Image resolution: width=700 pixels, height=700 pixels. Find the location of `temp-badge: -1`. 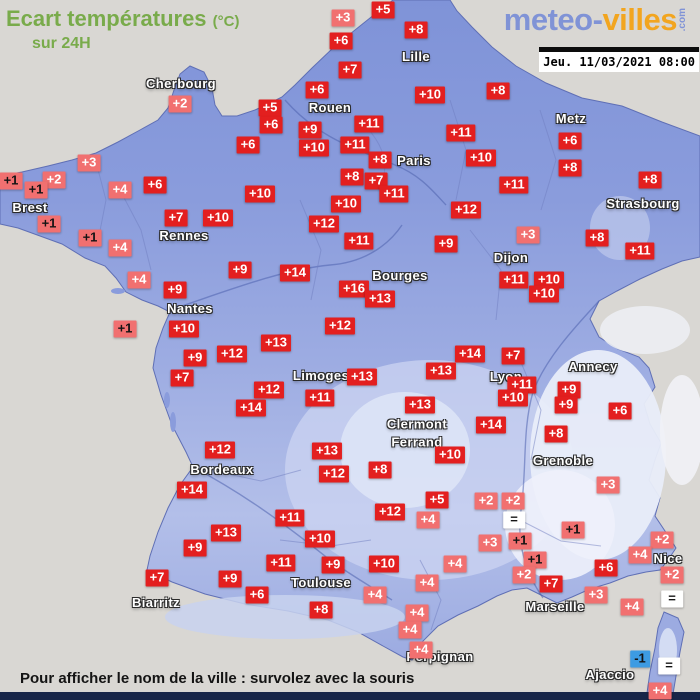

temp-badge: -1 is located at coordinates (640, 659).